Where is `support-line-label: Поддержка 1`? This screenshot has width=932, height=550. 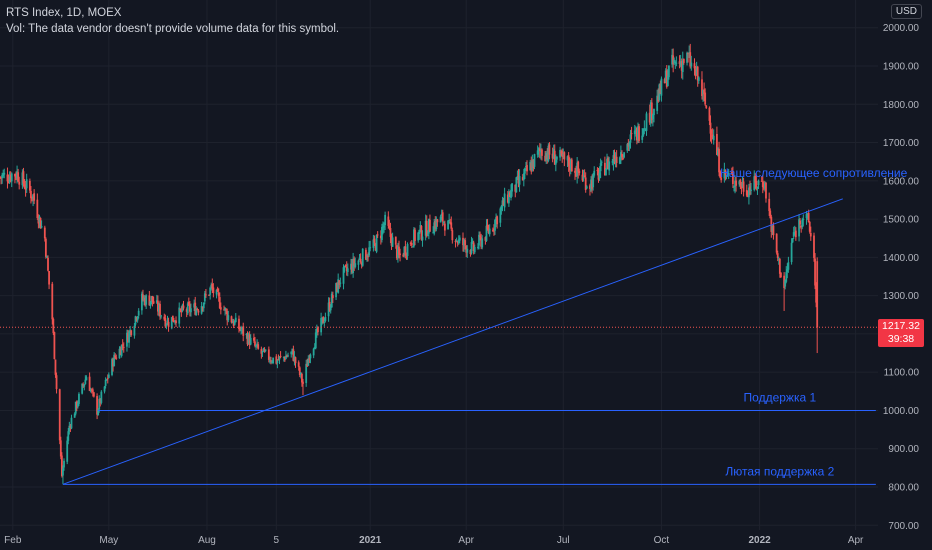
support-line-label: Поддержка 1 is located at coordinates (780, 397).